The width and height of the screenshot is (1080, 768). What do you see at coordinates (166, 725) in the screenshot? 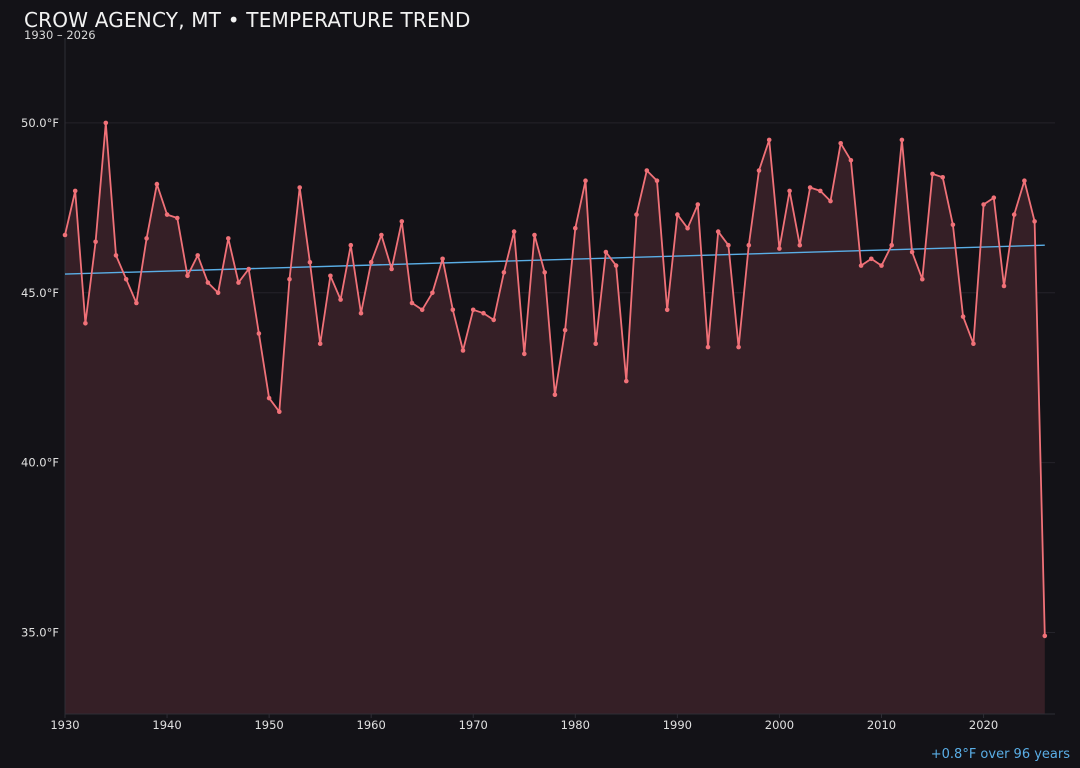
I see `x-tick-label: 1940` at bounding box center [166, 725].